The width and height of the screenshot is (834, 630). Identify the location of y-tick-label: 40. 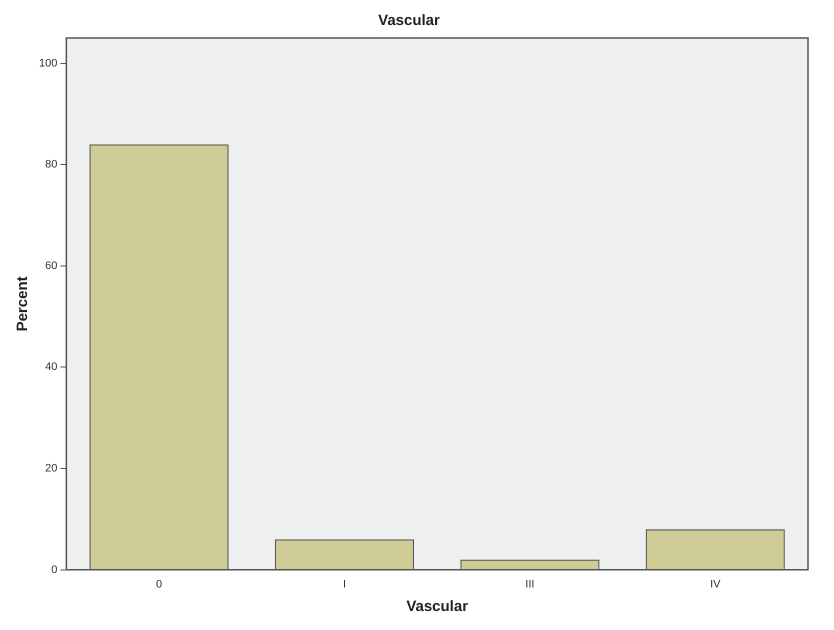
(51, 367).